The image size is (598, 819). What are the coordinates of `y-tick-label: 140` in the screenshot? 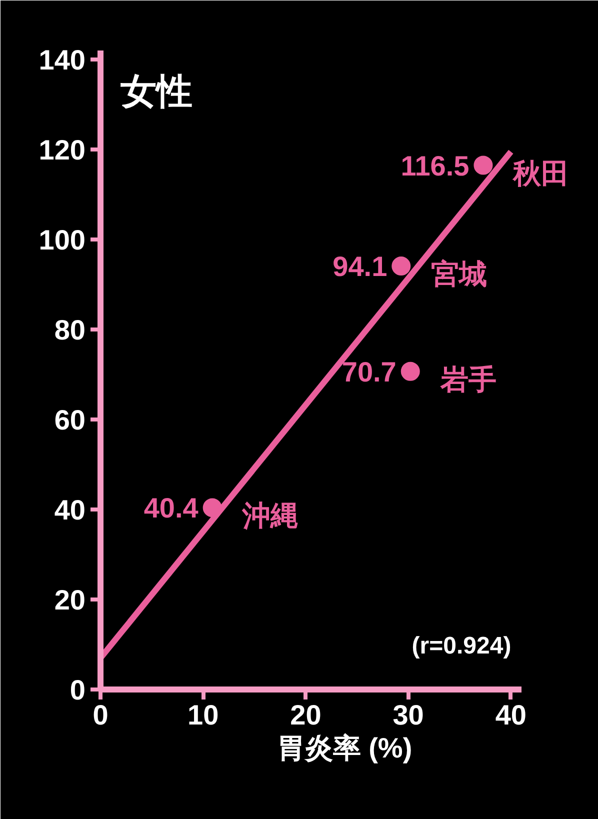 It's located at (62, 60).